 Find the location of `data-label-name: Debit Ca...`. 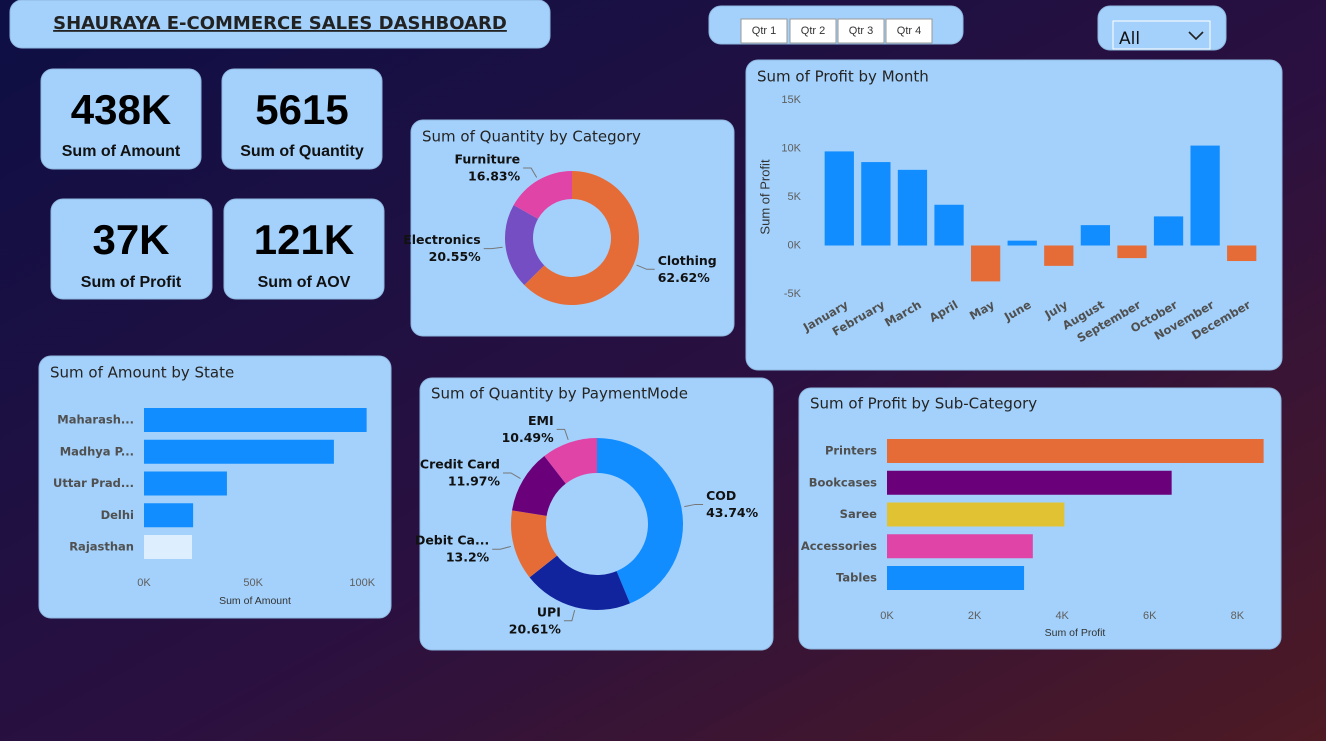

data-label-name: Debit Ca... is located at coordinates (452, 540).